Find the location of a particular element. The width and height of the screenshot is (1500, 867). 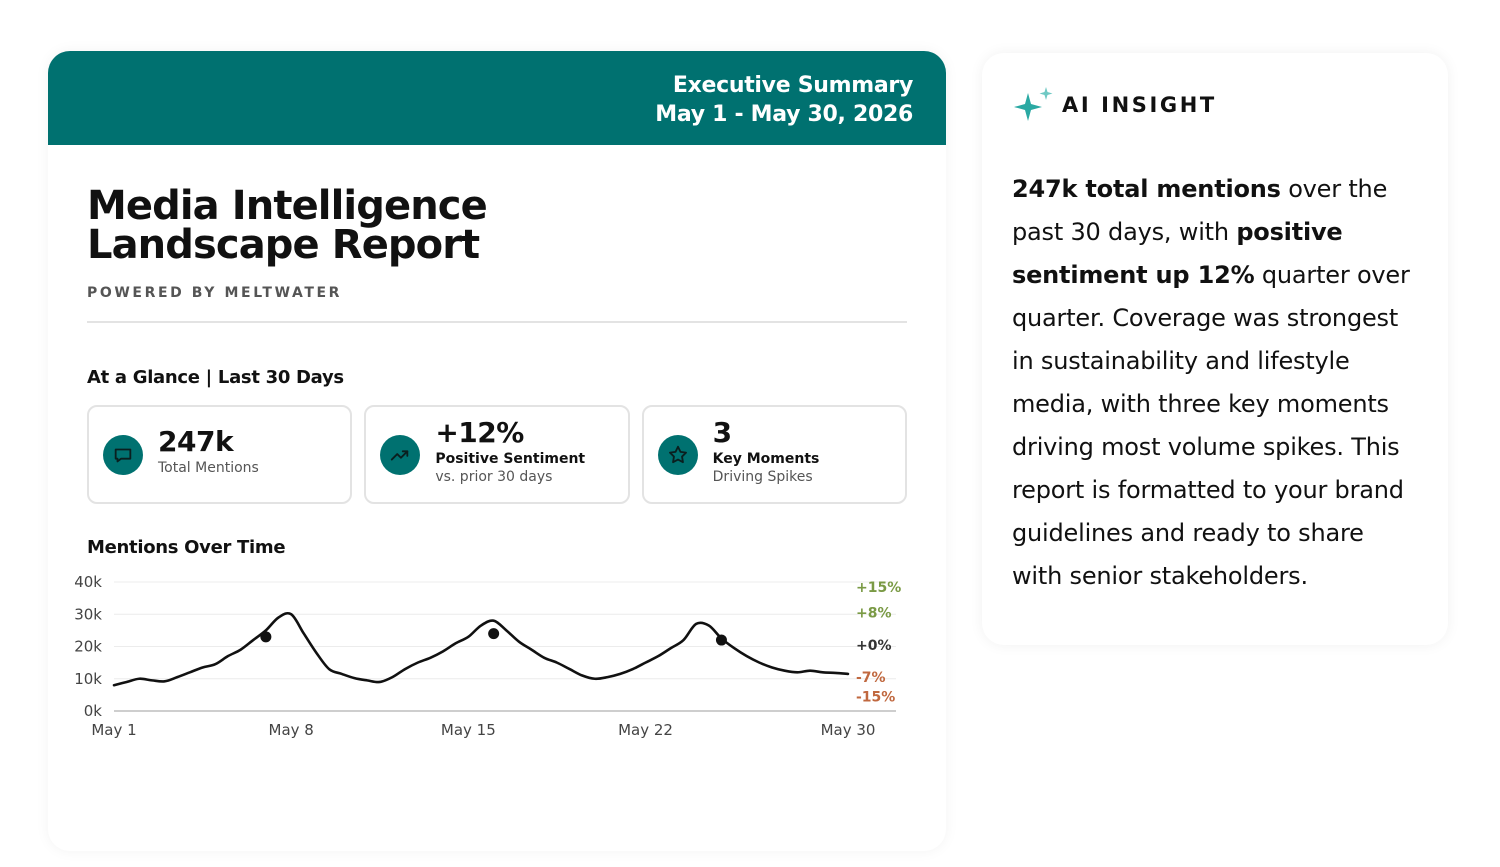

insight-segment: over the past 30 days, with is located at coordinates (1200, 210).